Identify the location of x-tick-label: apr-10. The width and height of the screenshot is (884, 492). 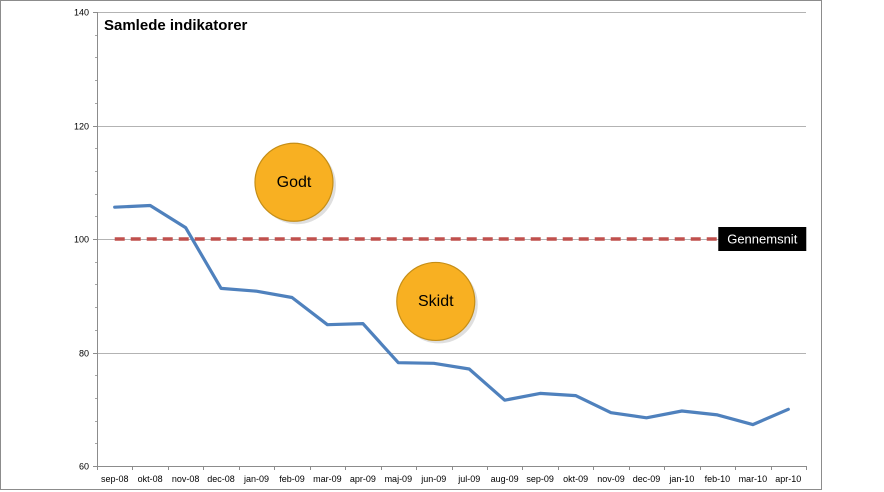
(788, 479).